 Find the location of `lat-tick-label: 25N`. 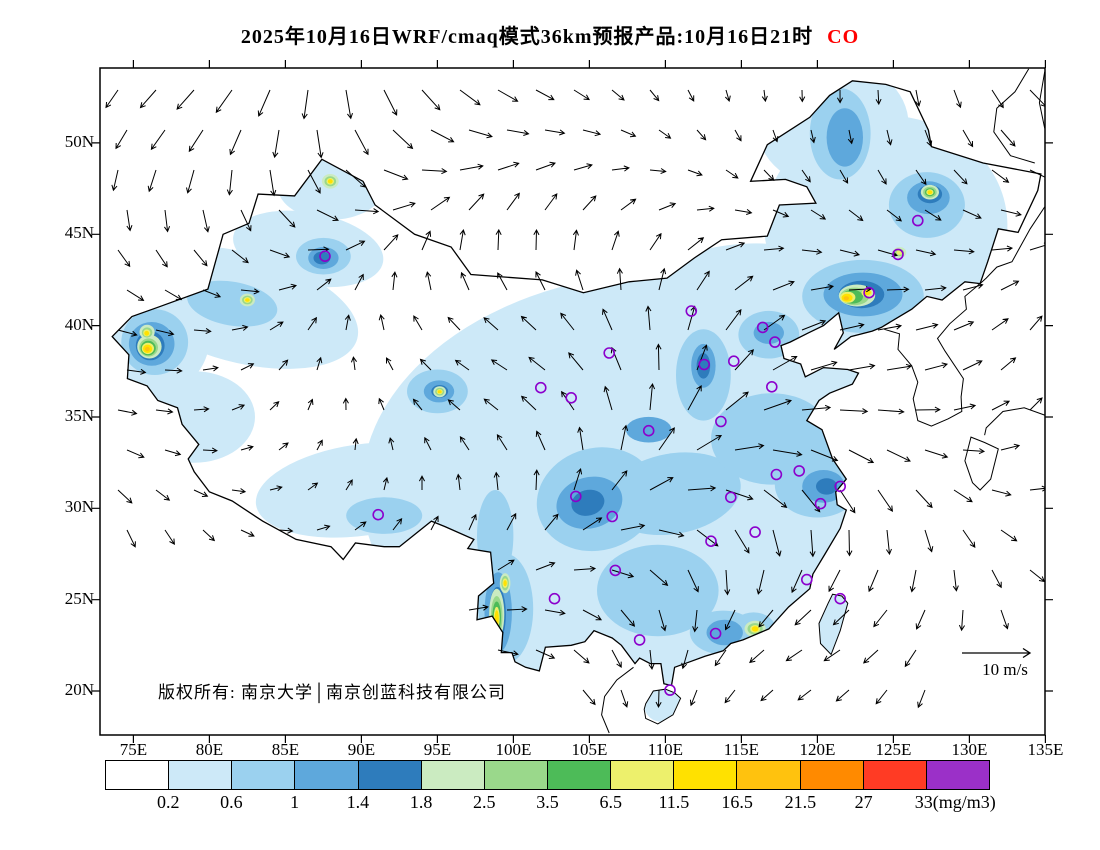

lat-tick-label: 25N is located at coordinates (79, 598).